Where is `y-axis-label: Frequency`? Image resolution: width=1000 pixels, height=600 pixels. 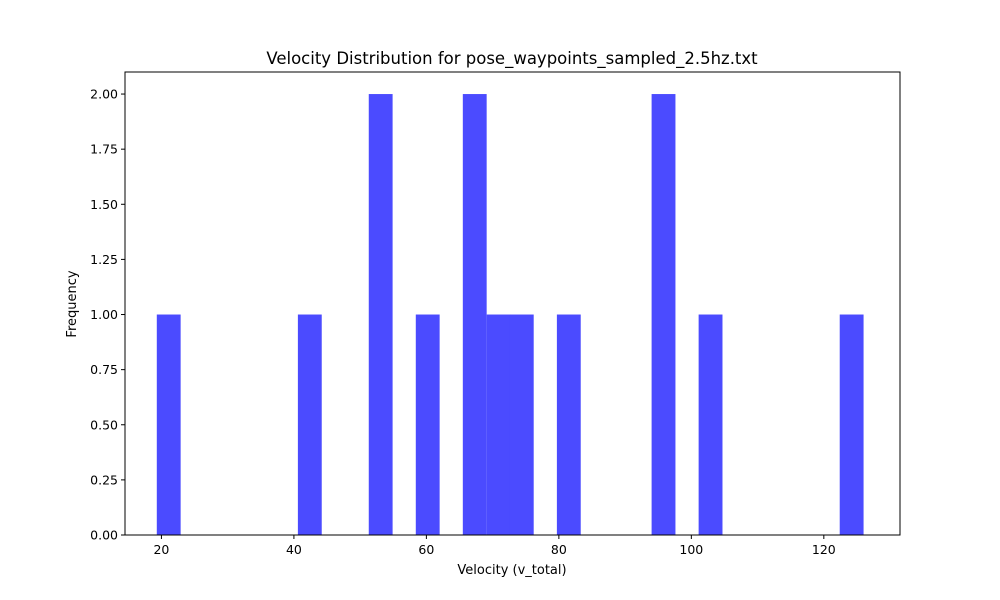 y-axis-label: Frequency is located at coordinates (72, 303).